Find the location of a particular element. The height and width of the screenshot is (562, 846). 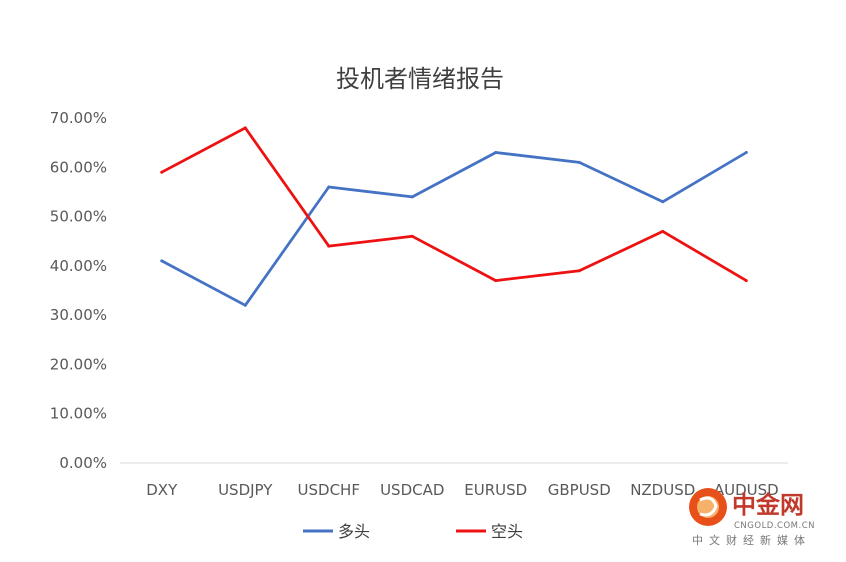

x-tick-label: DXY is located at coordinates (162, 490).